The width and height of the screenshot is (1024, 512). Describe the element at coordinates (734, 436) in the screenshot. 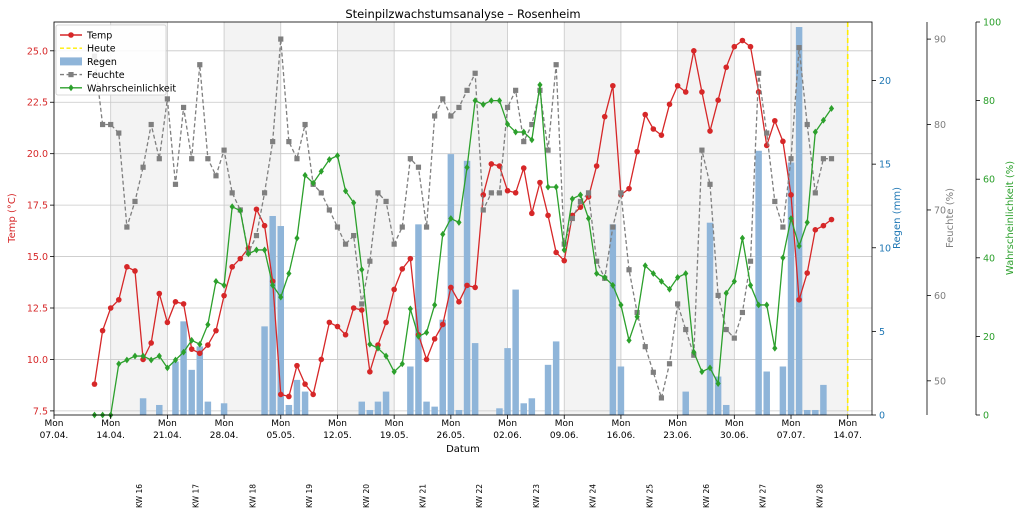

I see `x-tick-label: 30.06.` at that location.